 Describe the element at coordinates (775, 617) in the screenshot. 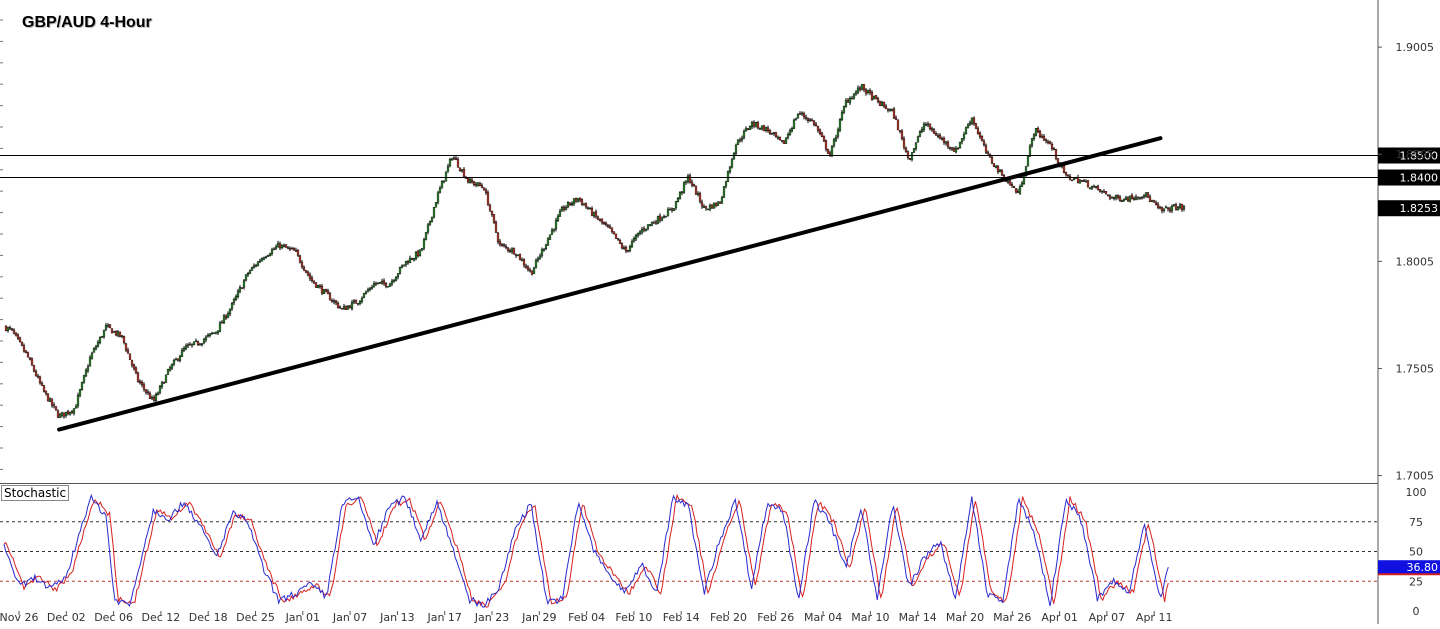

I see `date-tick-label: Feb 26` at that location.